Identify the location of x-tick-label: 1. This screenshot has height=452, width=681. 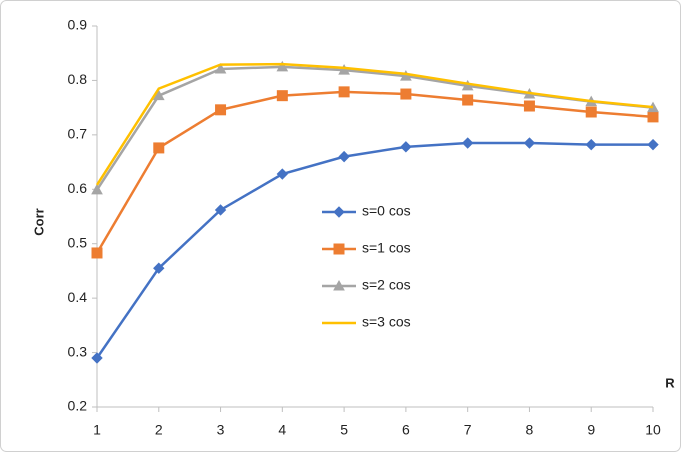
(97, 430).